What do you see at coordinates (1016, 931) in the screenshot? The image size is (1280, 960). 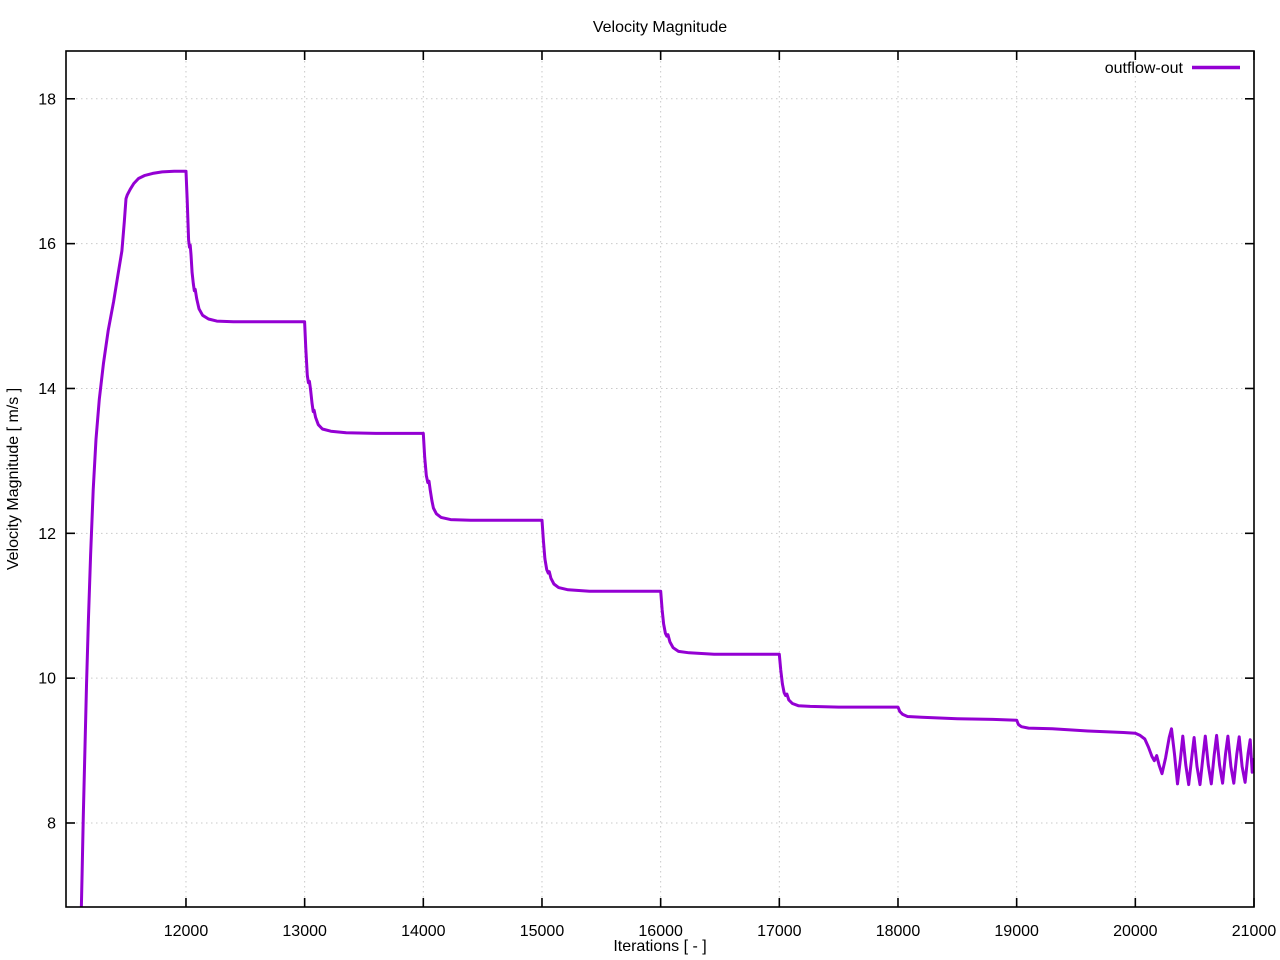 I see `x-tick-label: 19000` at bounding box center [1016, 931].